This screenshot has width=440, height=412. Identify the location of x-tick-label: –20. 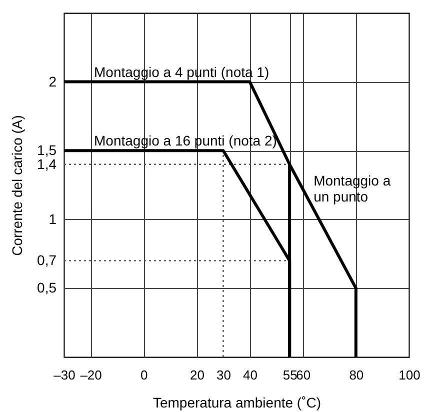
(91, 375).